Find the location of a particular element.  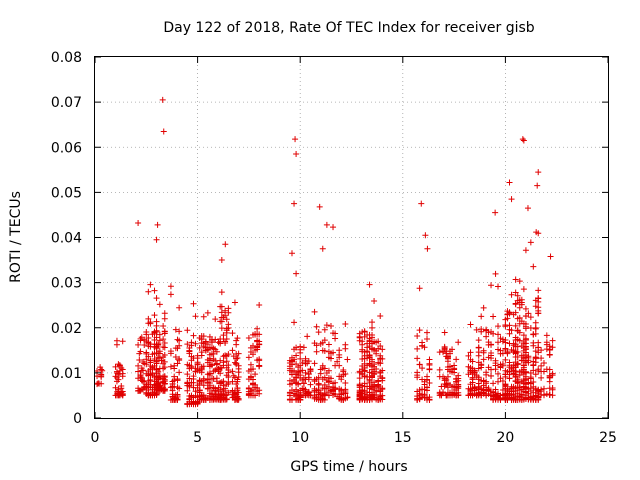

y-tick-label: 0.05 is located at coordinates (66, 193).